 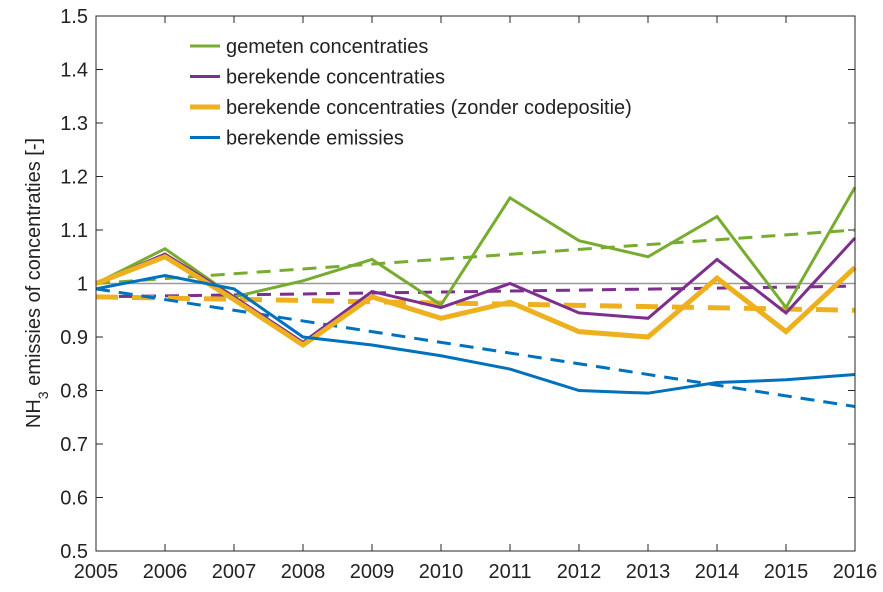 What do you see at coordinates (74, 445) in the screenshot?
I see `y-tick-label: 0.7` at bounding box center [74, 445].